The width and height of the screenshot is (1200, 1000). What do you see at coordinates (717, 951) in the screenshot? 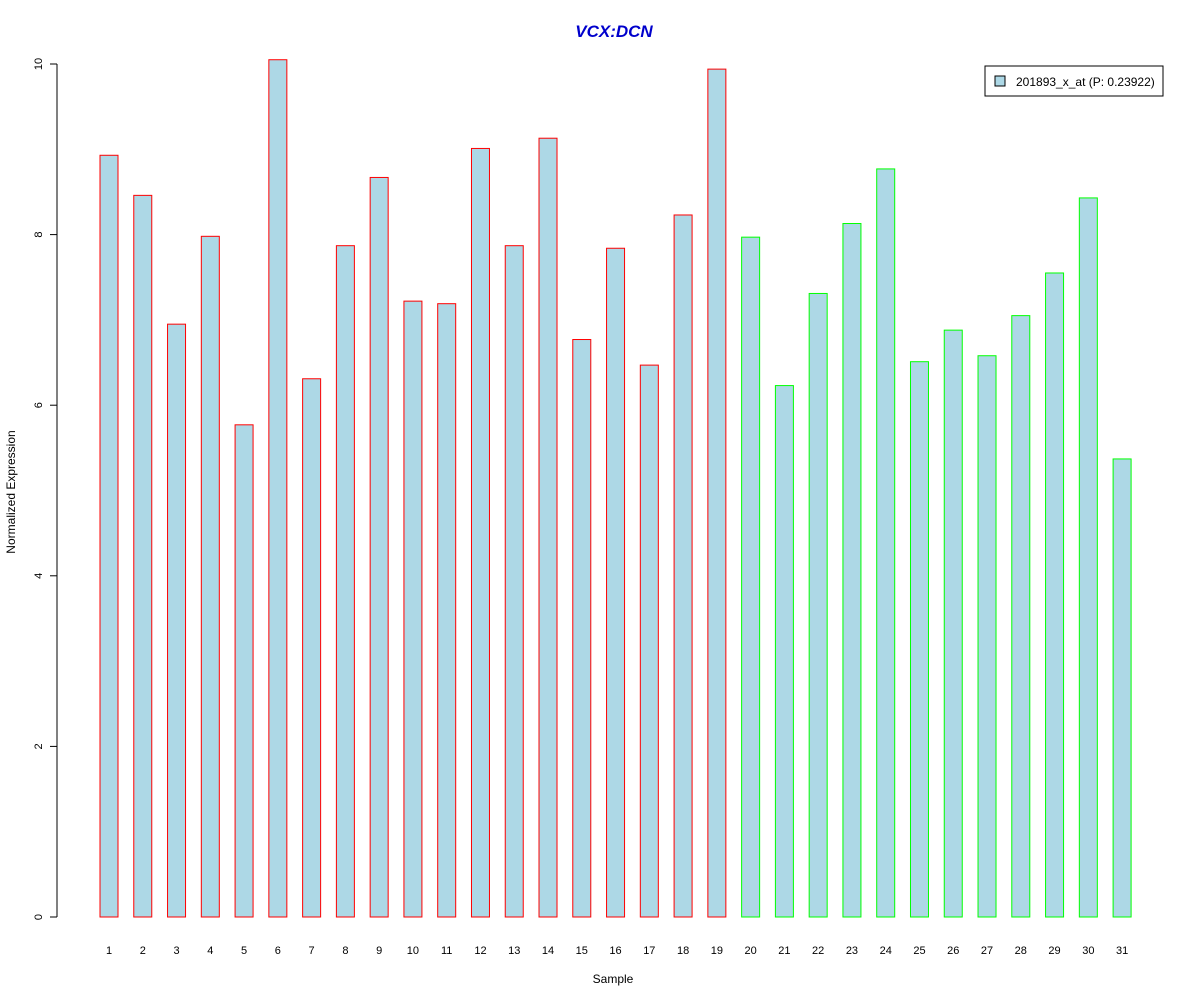
I see `x-tick-label: 19` at bounding box center [717, 951].